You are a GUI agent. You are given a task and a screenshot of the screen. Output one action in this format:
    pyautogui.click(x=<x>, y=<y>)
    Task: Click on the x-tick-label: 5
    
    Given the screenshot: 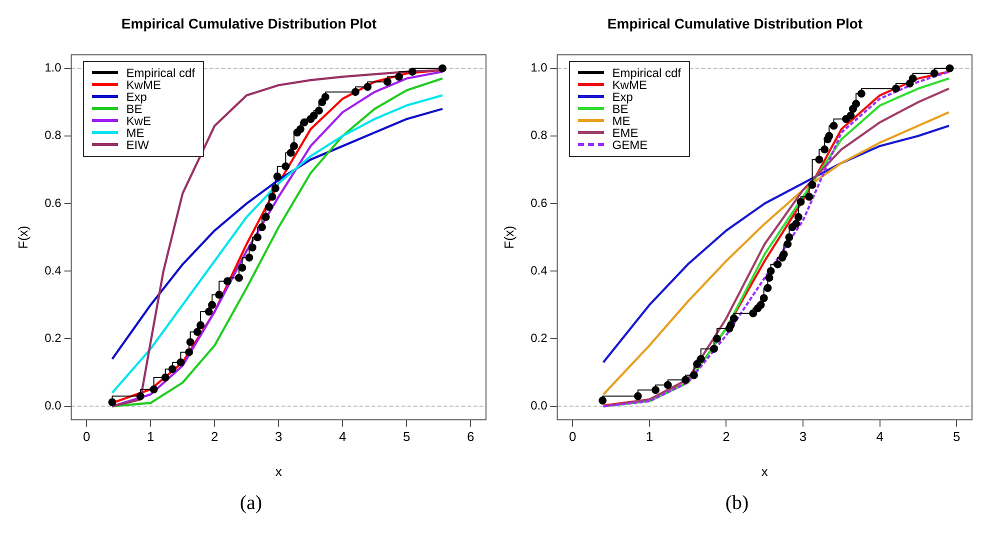 What is the action you would take?
    pyautogui.click(x=406, y=436)
    